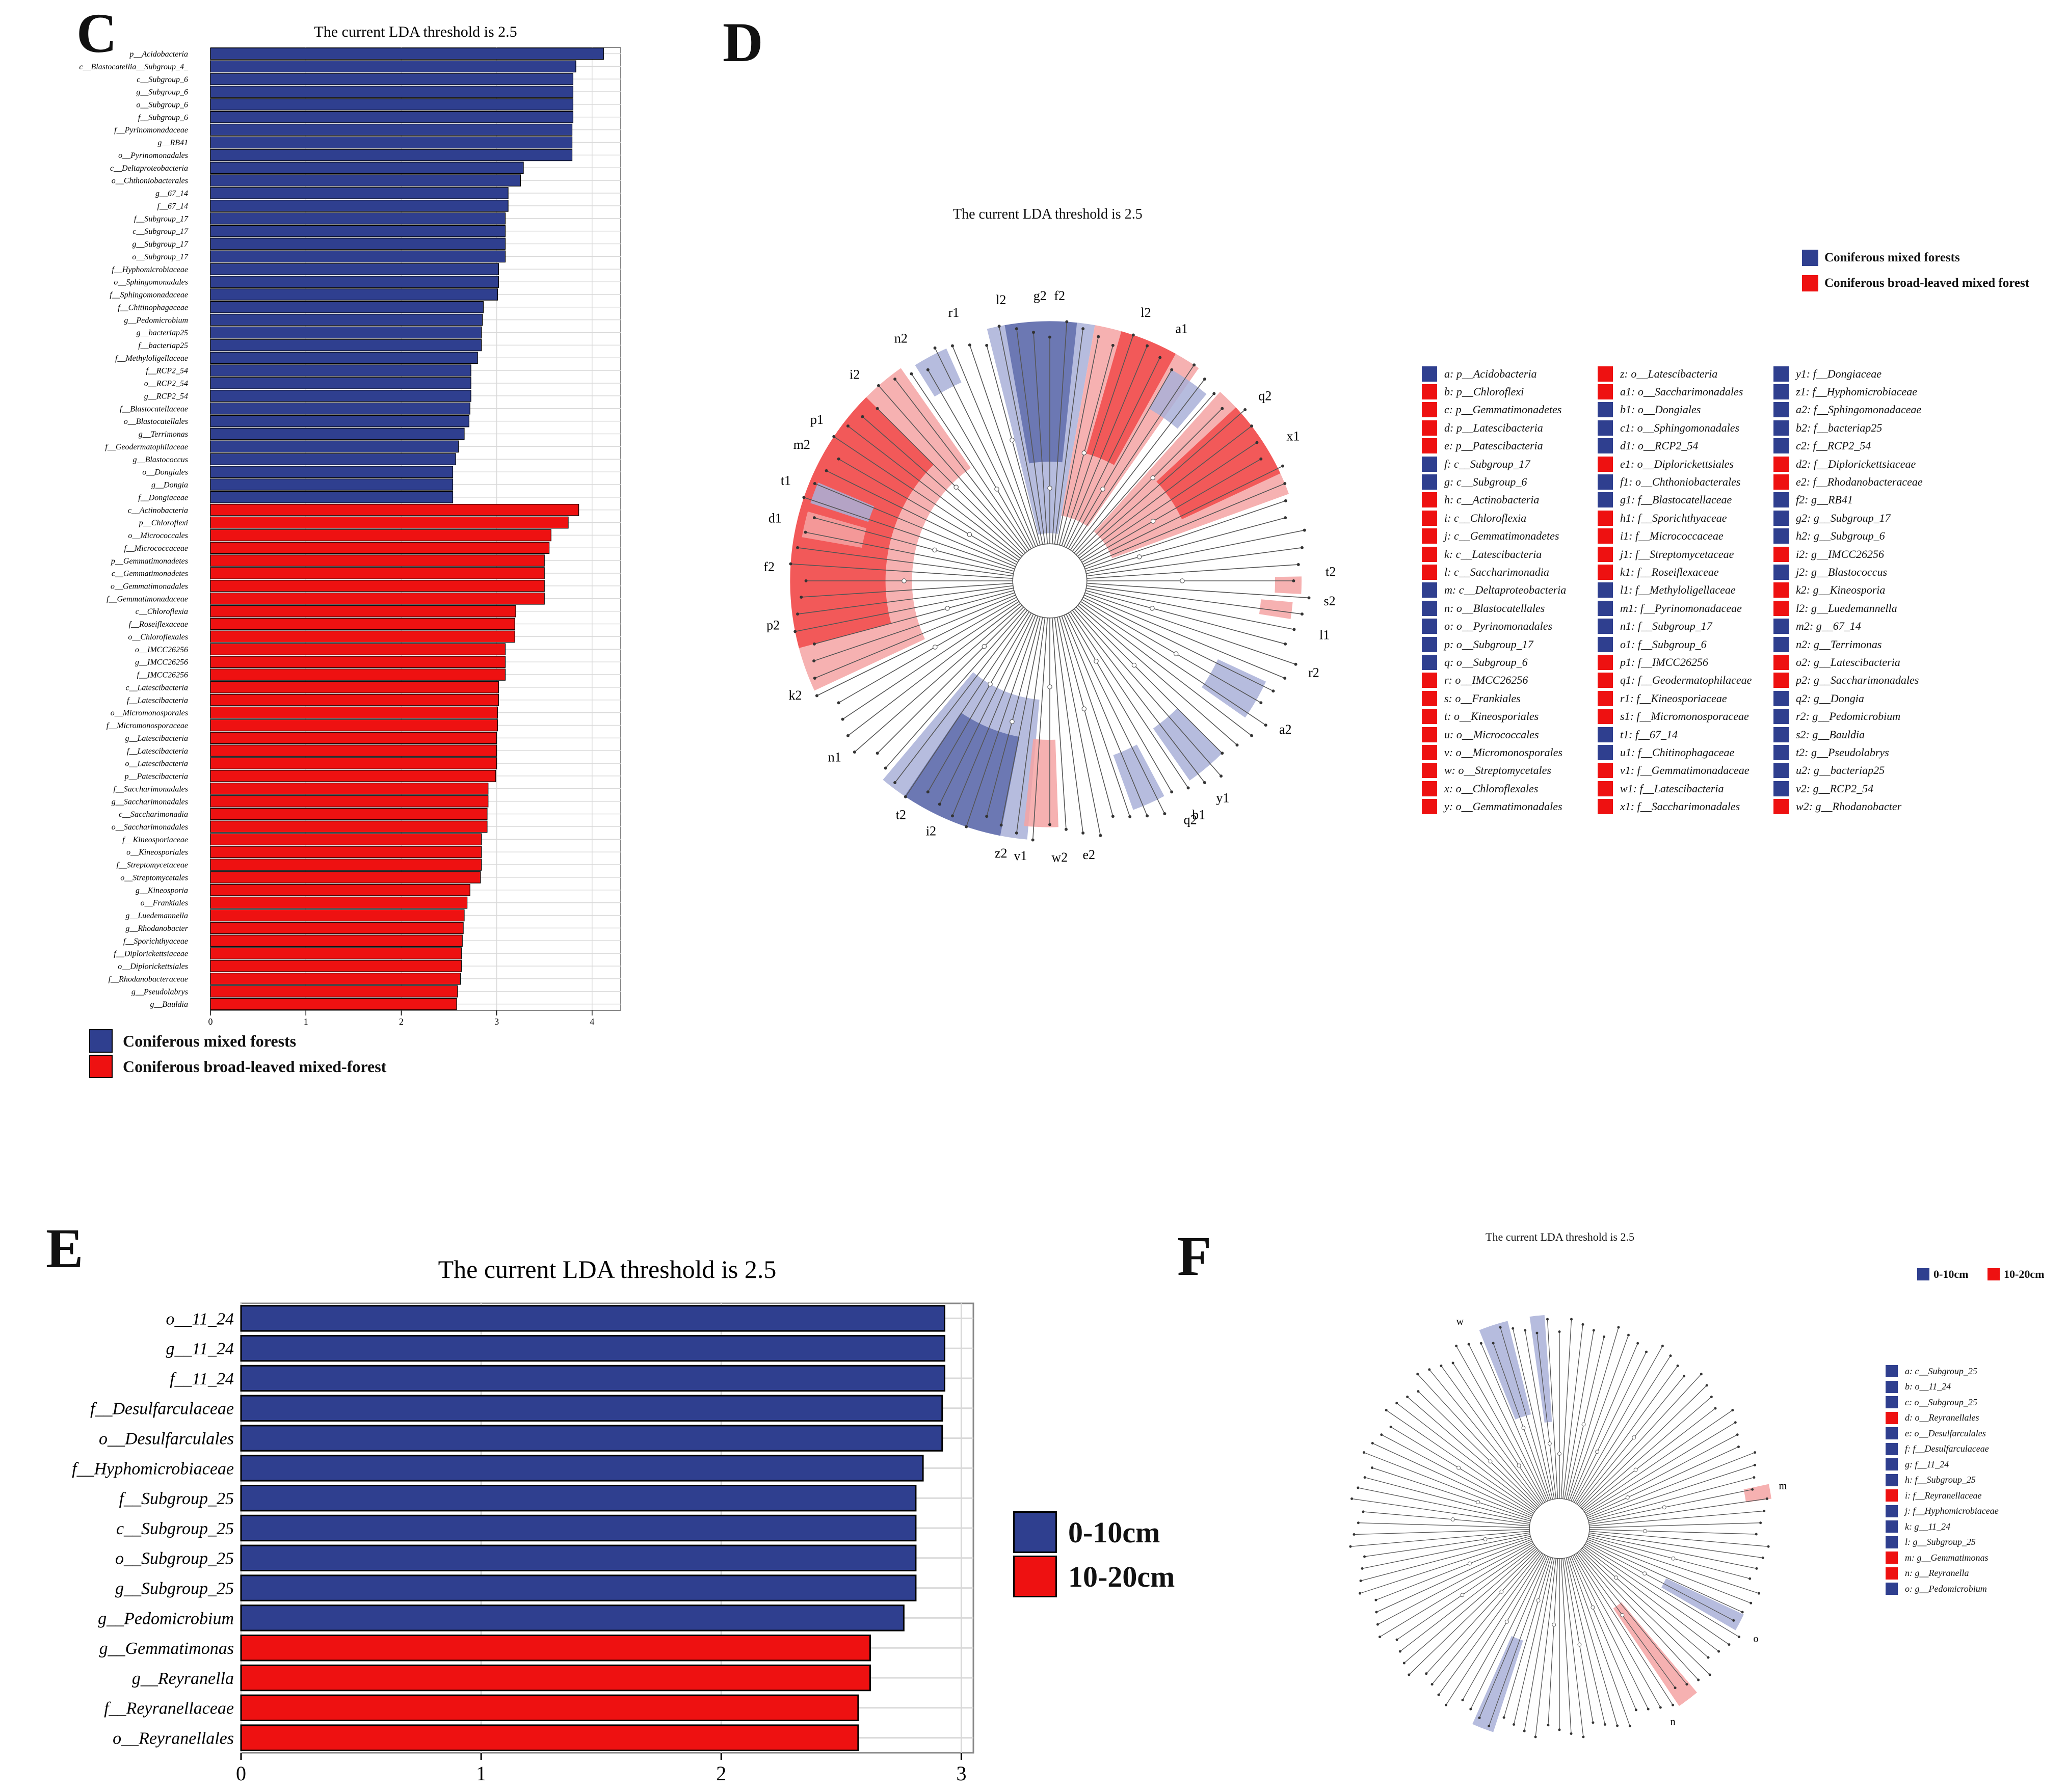 Image resolution: width=2067 pixels, height=1792 pixels. Describe the element at coordinates (96, 33) in the screenshot. I see `panel-letter-c: C` at that location.